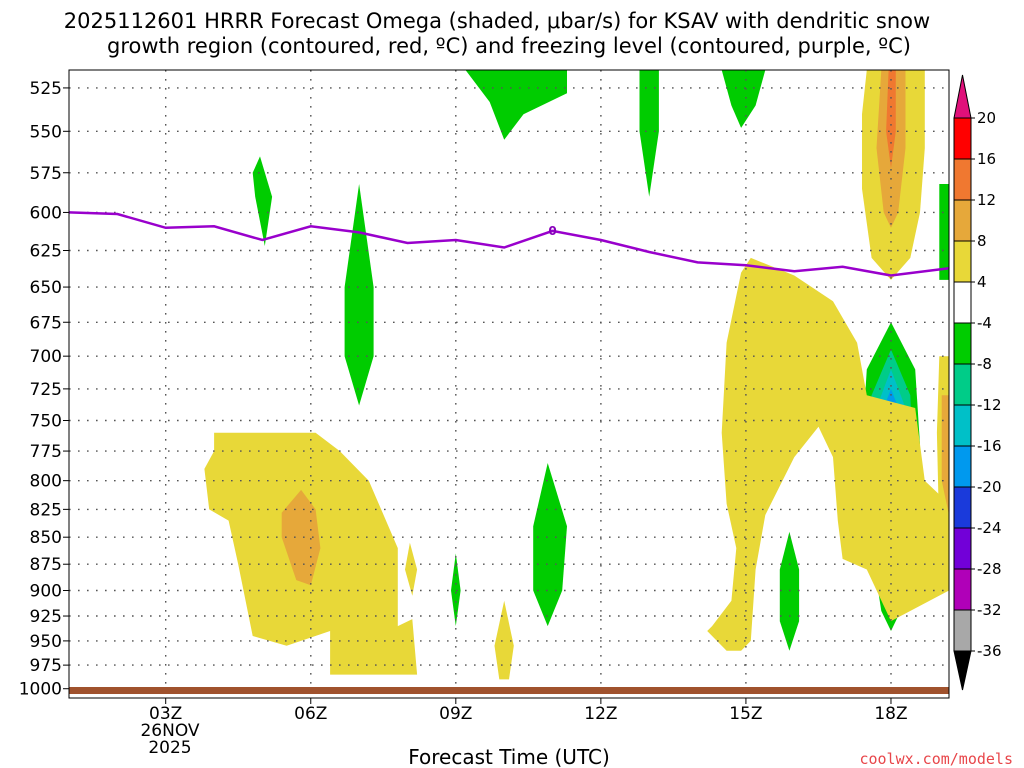 This screenshot has width=1024, height=768. I want to click on y-tick-label: 1000, so click(40, 690).